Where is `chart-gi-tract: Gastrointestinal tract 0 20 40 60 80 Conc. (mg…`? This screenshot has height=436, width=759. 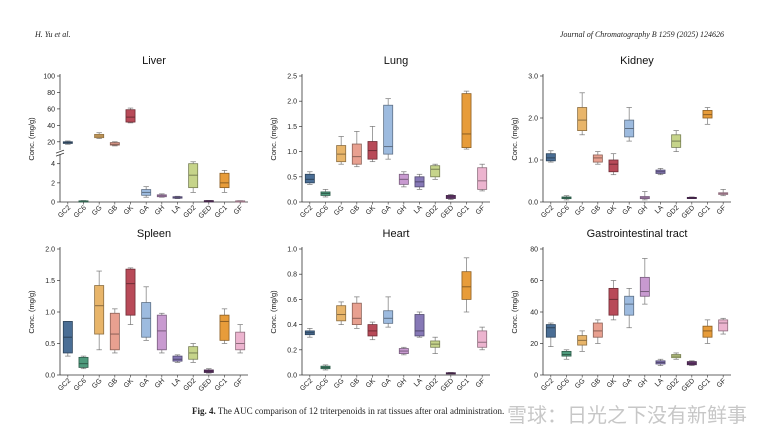 chart-gi-tract: Gastrointestinal tract 0 20 40 60 80 Conc. (mg… is located at coordinates (620, 310).